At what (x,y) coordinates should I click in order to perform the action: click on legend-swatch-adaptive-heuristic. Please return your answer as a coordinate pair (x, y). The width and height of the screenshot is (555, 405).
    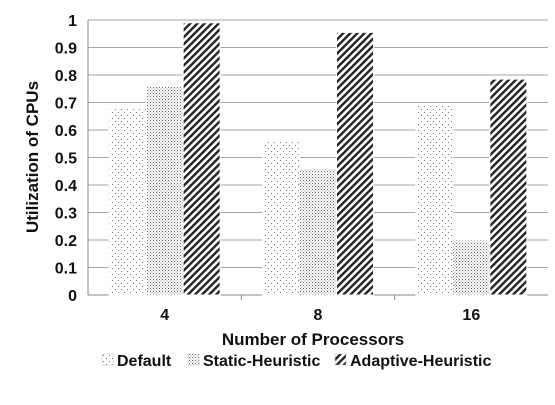
    Looking at the image, I should click on (340, 359).